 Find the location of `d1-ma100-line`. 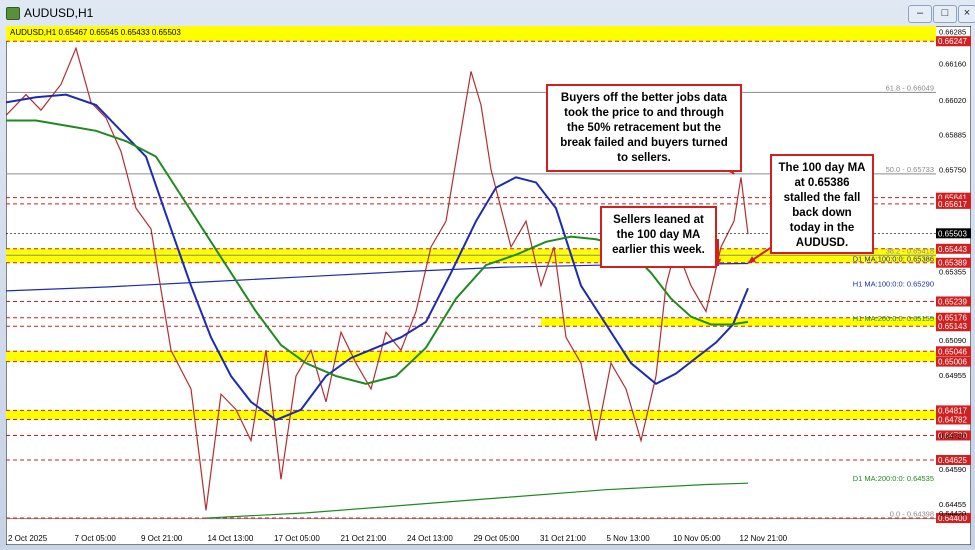

d1-ma100-line is located at coordinates (377, 277).